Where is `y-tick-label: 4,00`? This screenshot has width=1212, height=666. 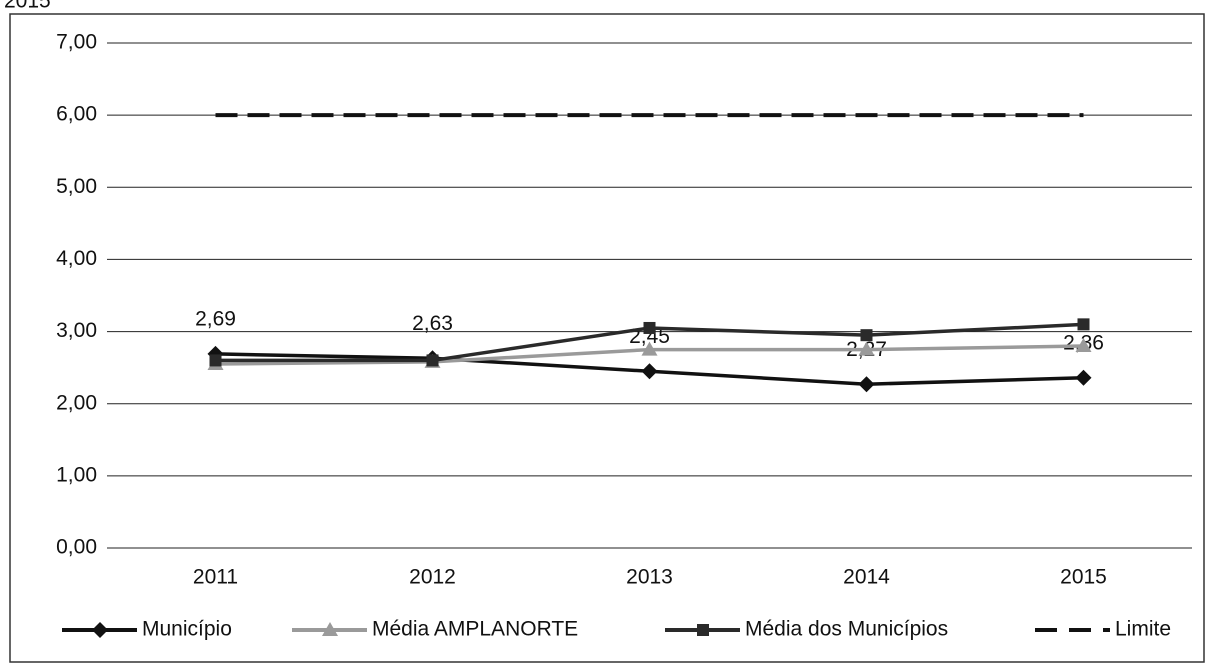 y-tick-label: 4,00 is located at coordinates (76, 258).